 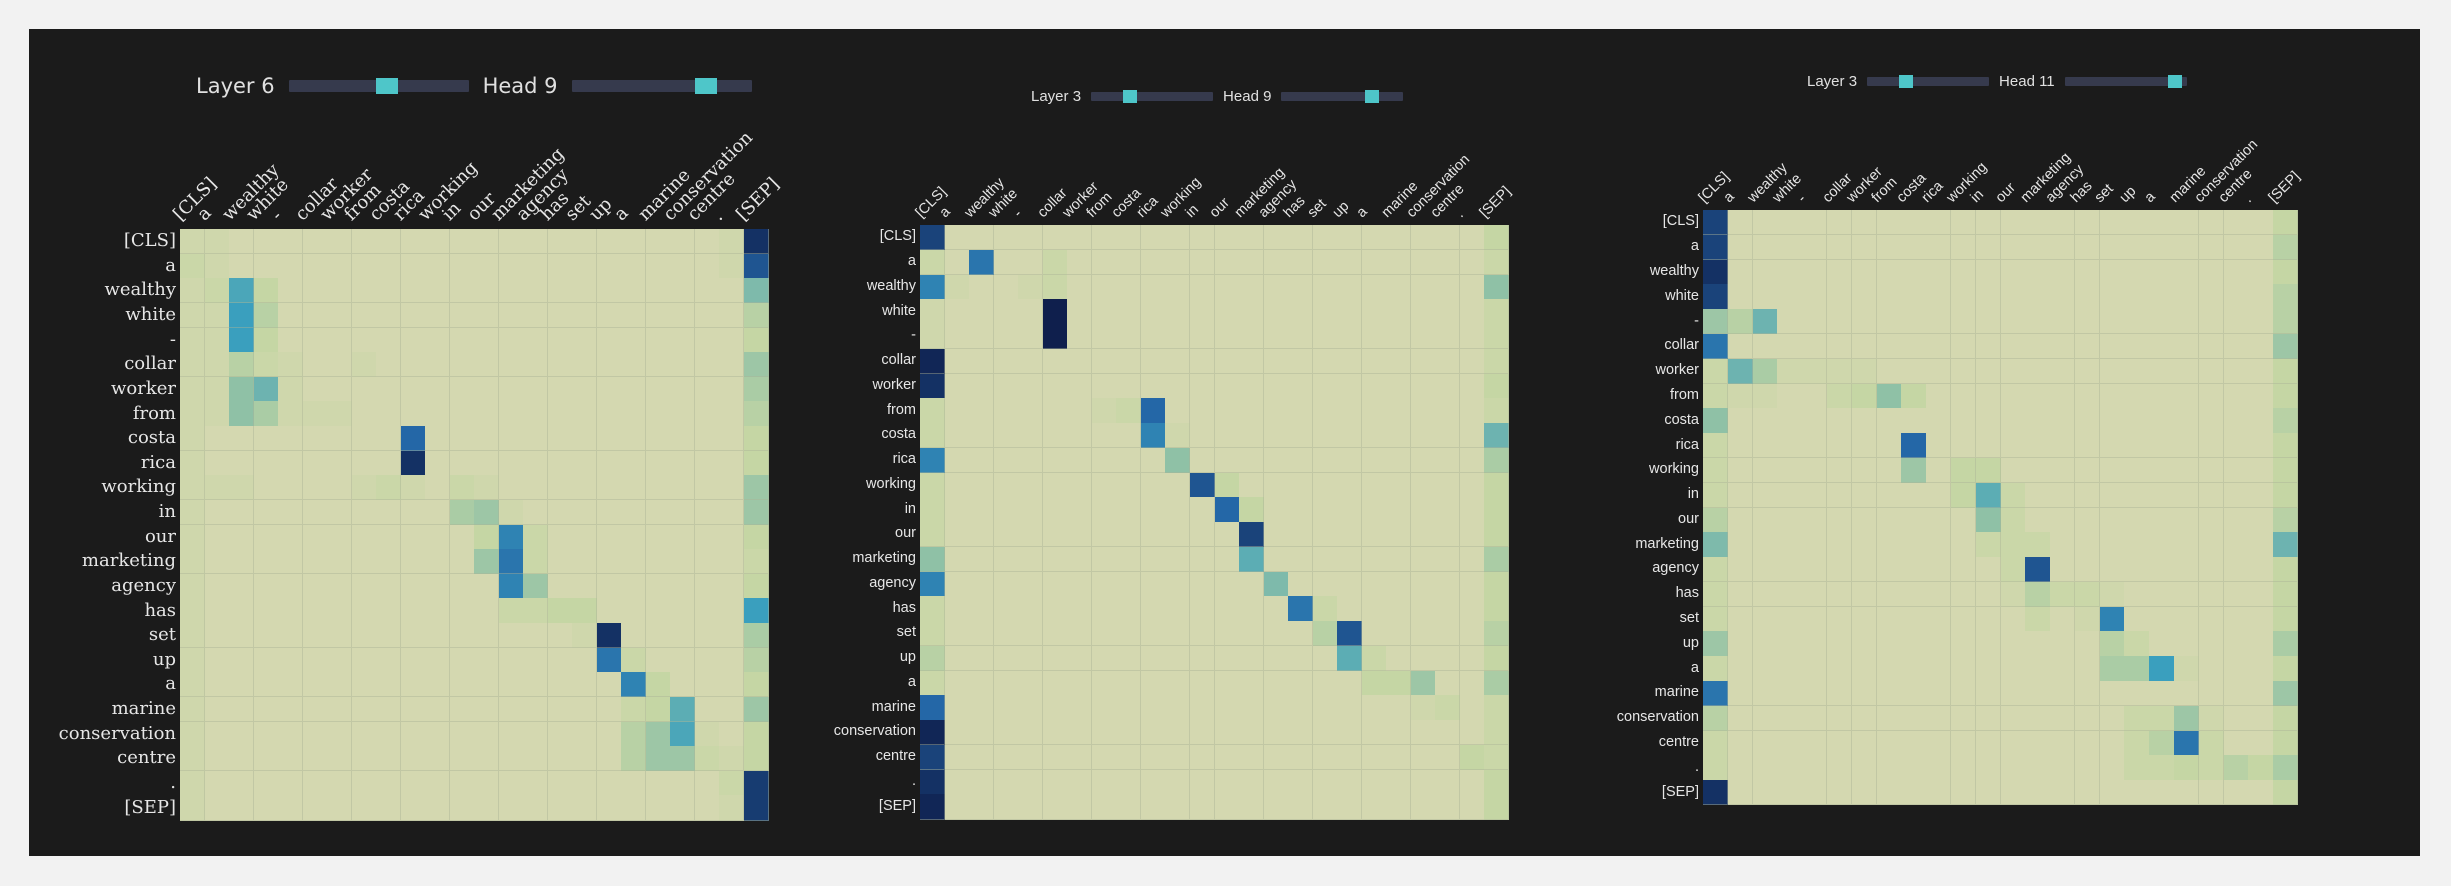 I want to click on row-label: ., so click(x=913, y=780).